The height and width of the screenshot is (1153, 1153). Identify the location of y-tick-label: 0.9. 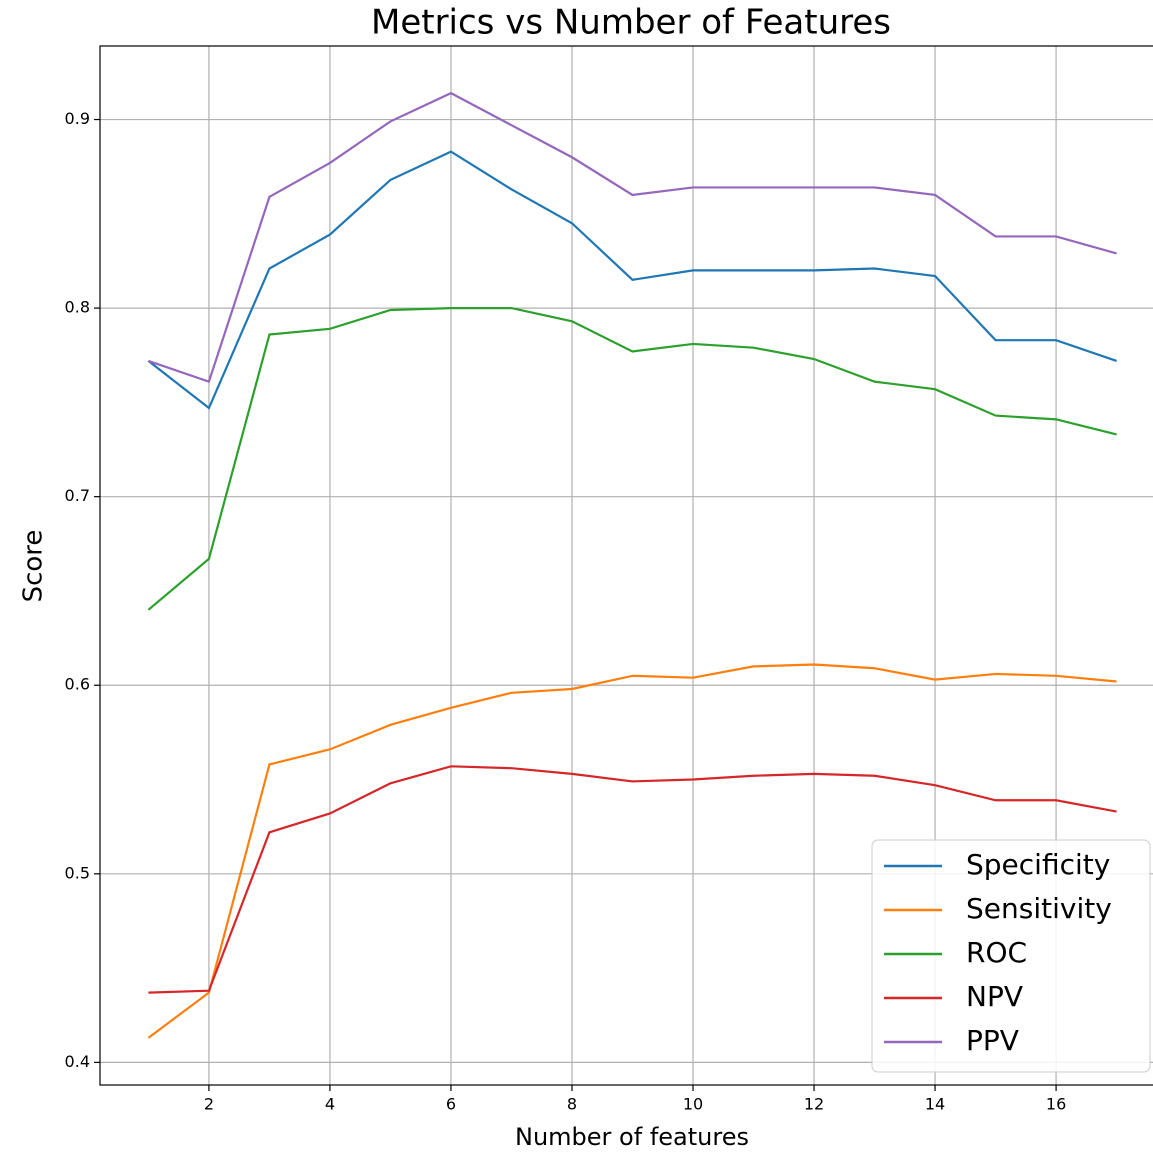
(77, 118).